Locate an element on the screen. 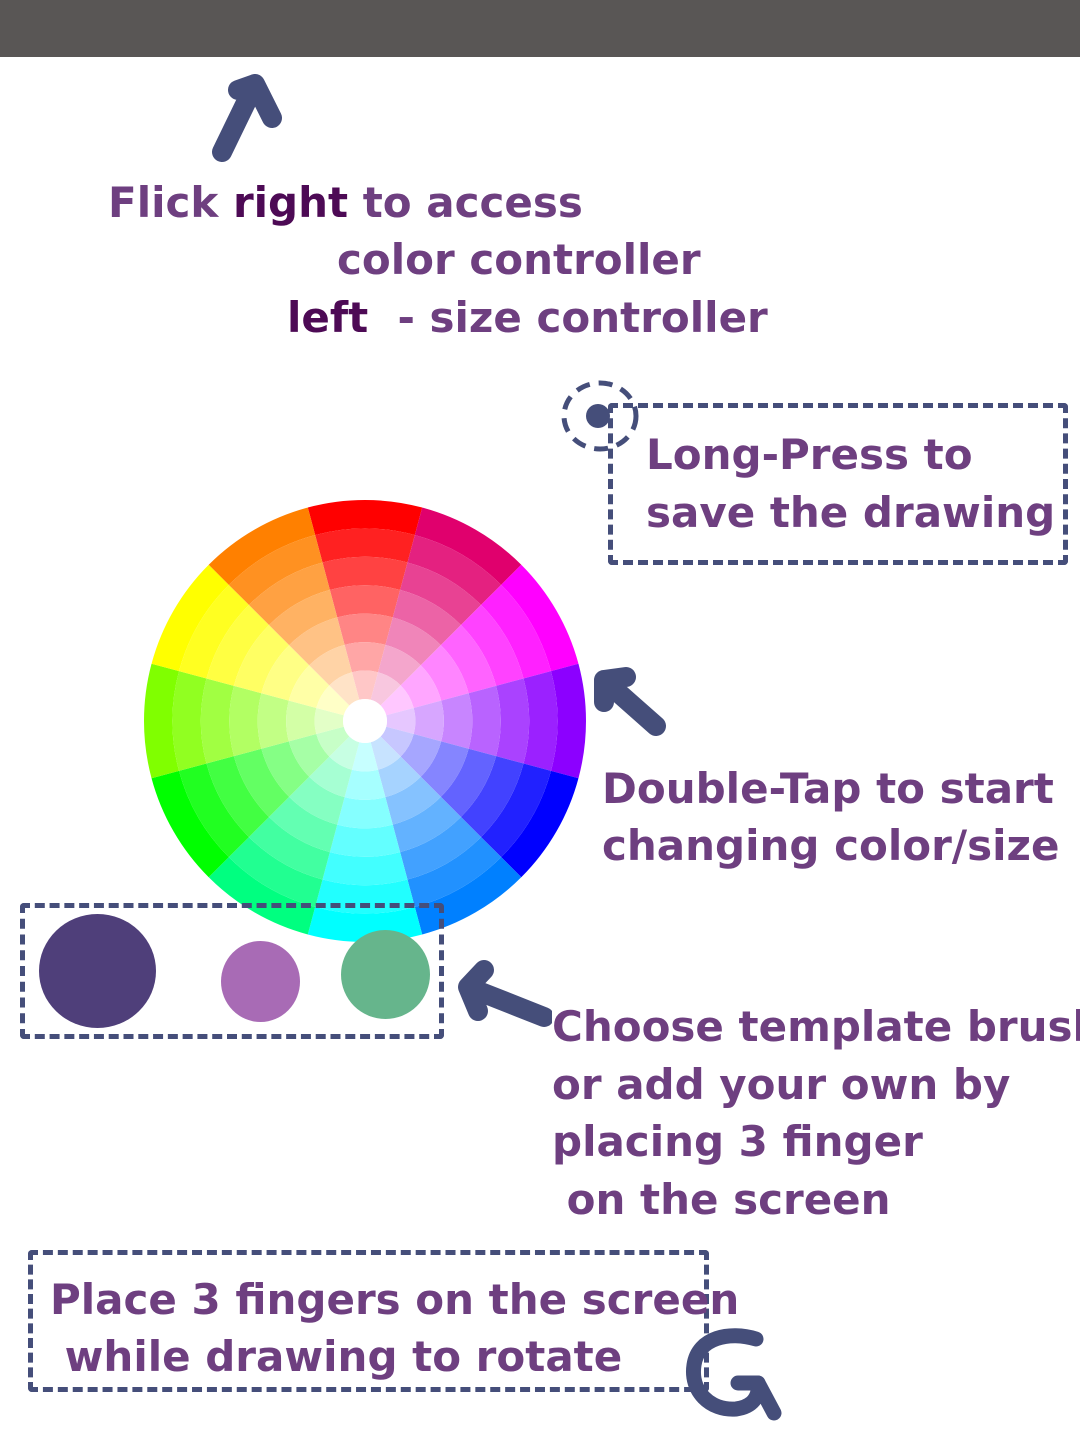 This screenshot has height=1440, width=1080. brush-light-purple is located at coordinates (260, 981).